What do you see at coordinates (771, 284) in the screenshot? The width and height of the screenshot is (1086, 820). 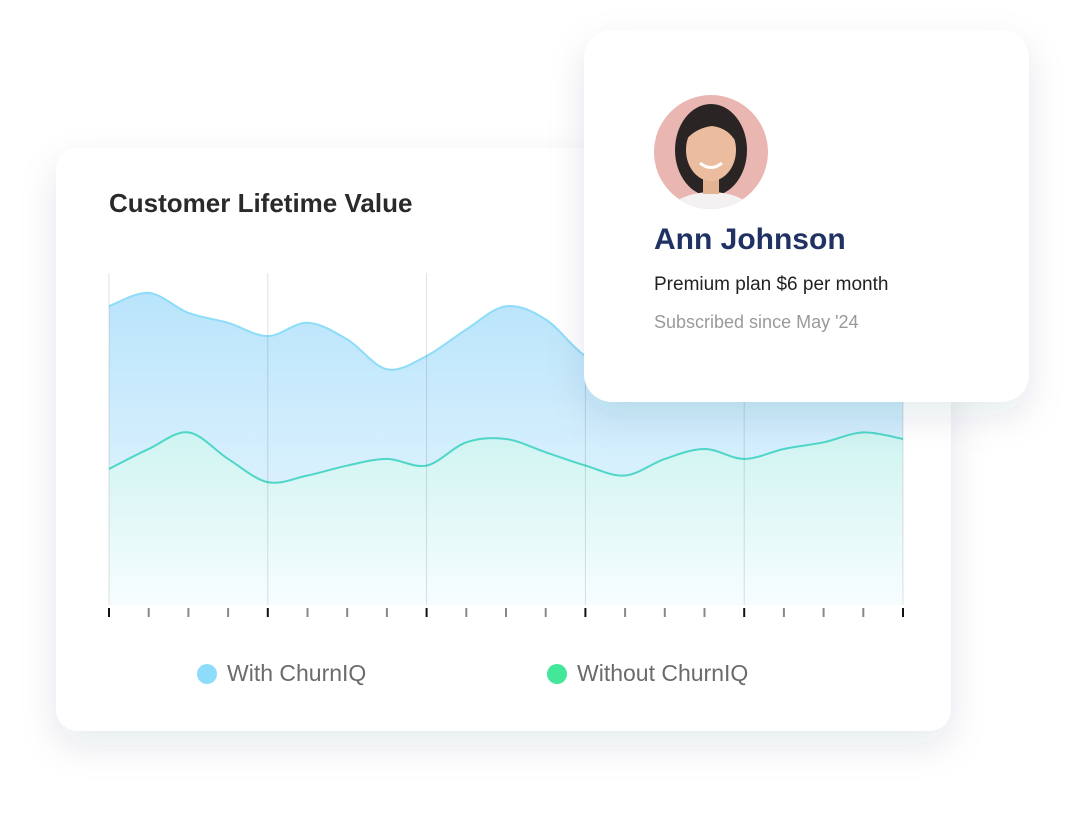 I see `profile-plan: Premium plan $6 per month` at bounding box center [771, 284].